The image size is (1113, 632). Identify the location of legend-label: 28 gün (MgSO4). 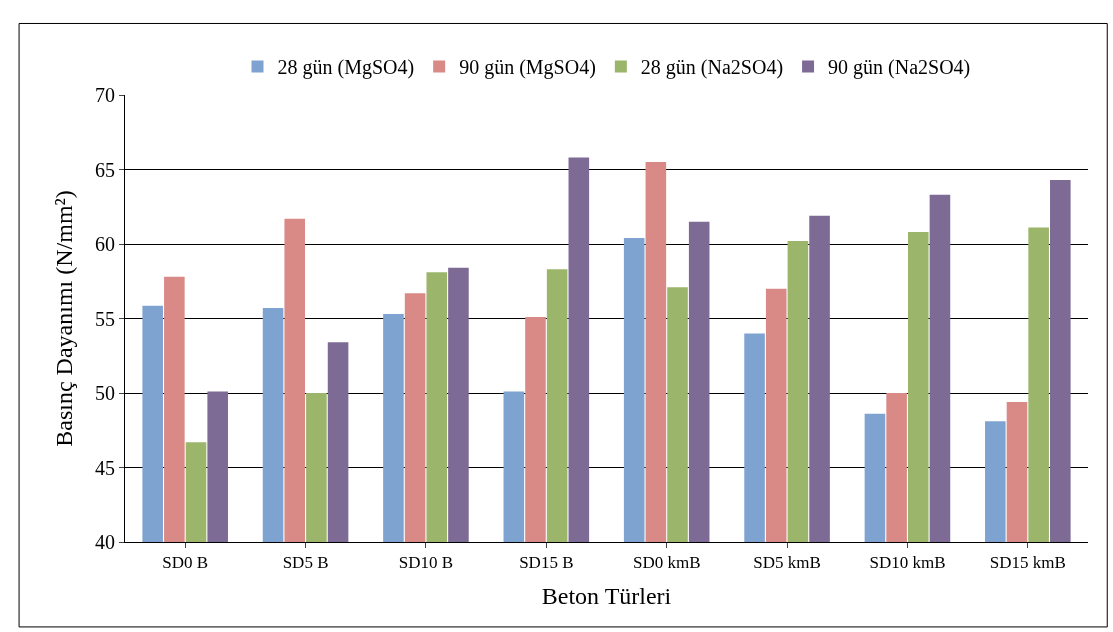
(346, 68).